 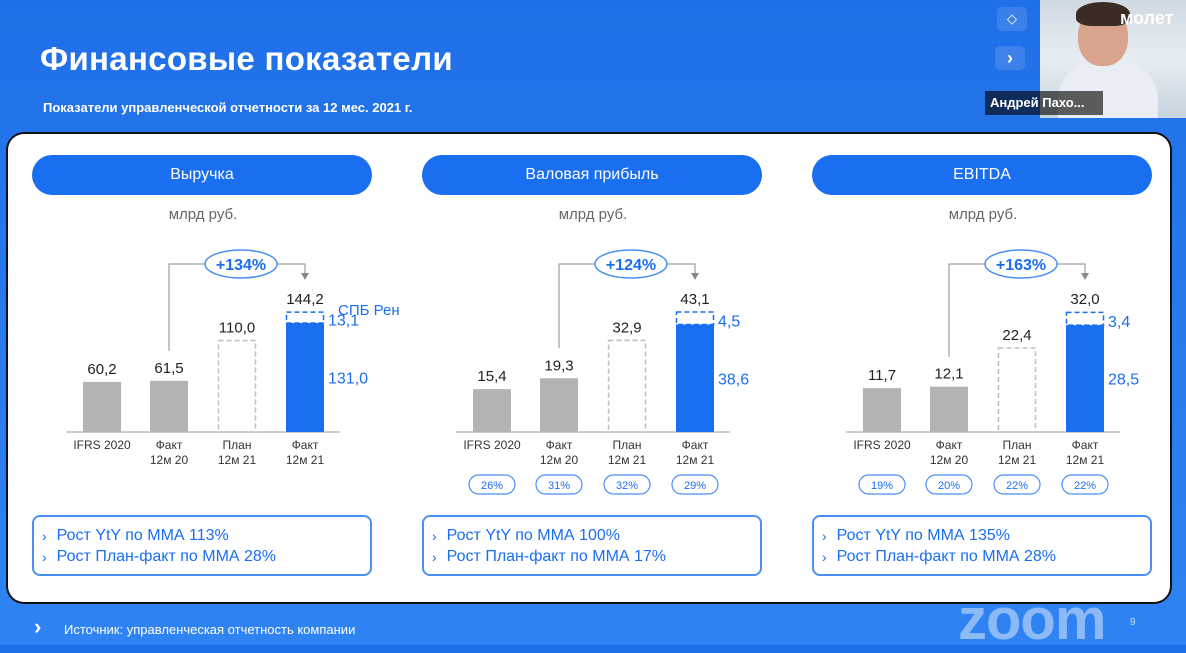 I want to click on bullet-item: › Рост YtY по ММА 135%, so click(x=986, y=535).